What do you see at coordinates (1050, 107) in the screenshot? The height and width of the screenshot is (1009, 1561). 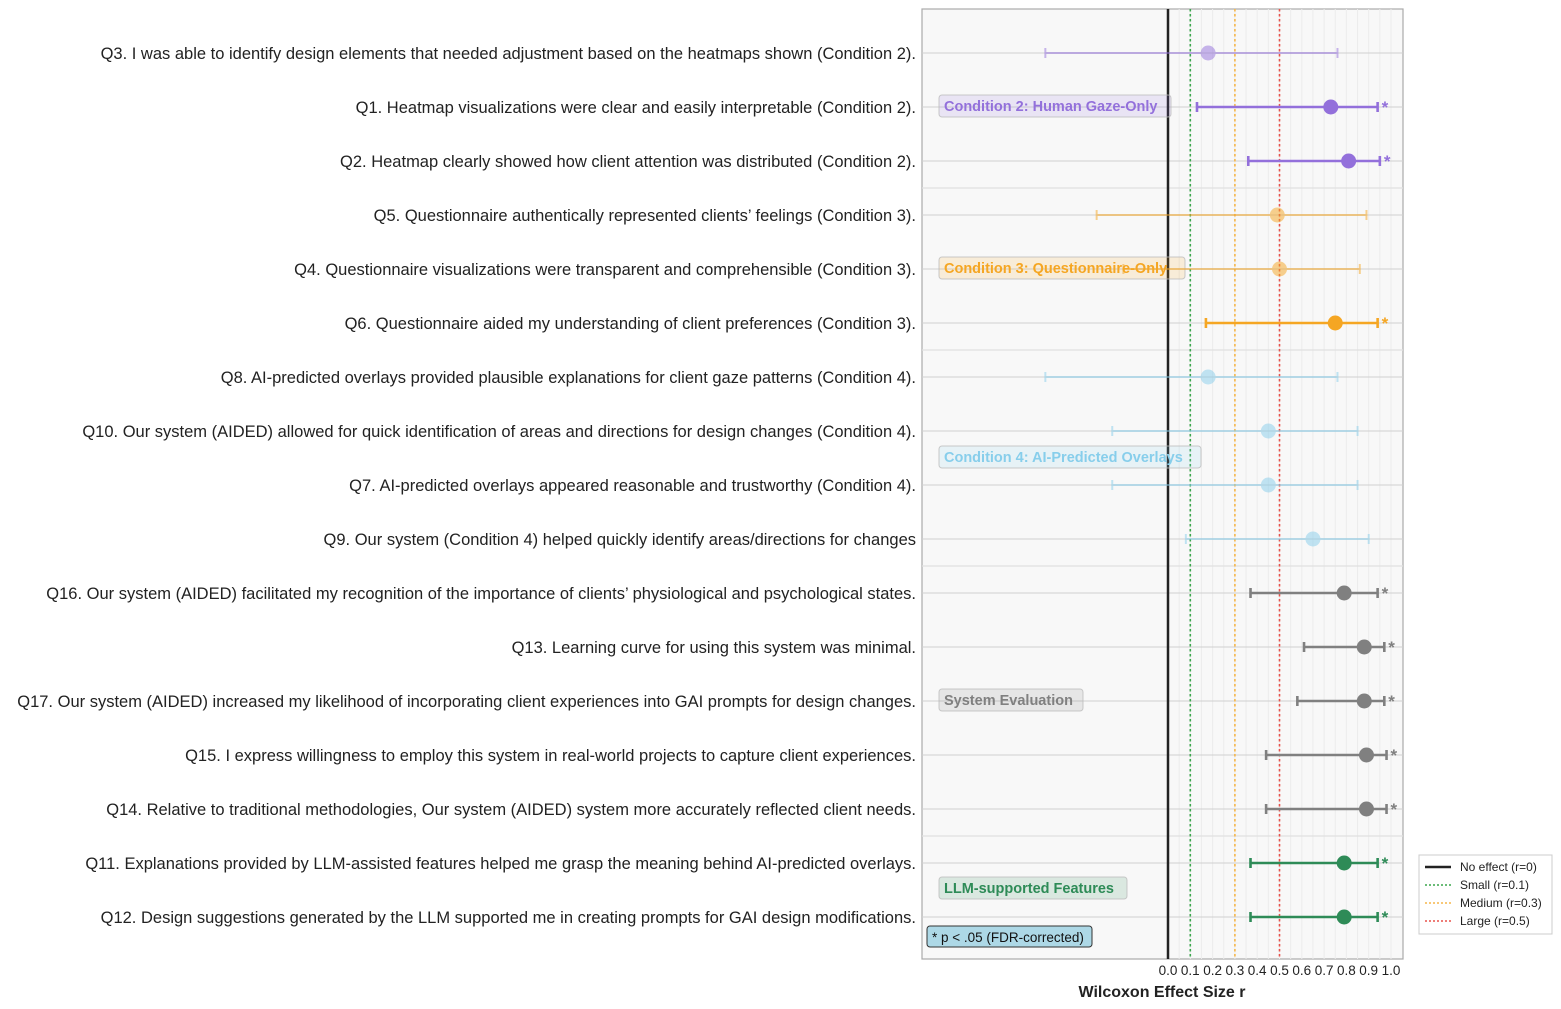 I see `group-label: Condition 2: Human Gaze-Only` at bounding box center [1050, 107].